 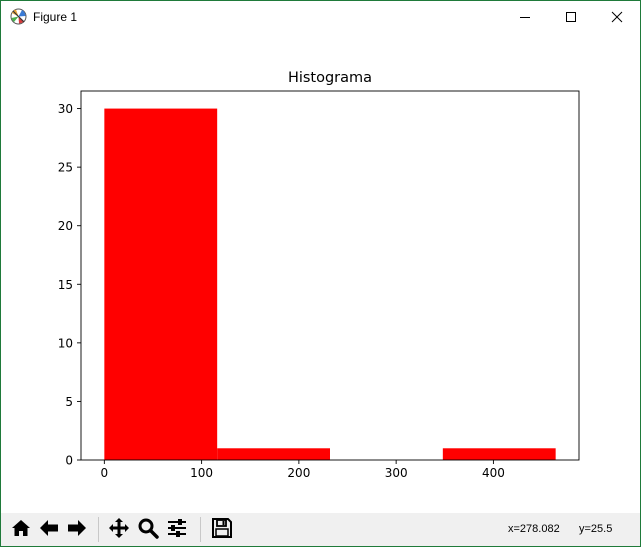 I want to click on matplotlib-icon, so click(x=18, y=16).